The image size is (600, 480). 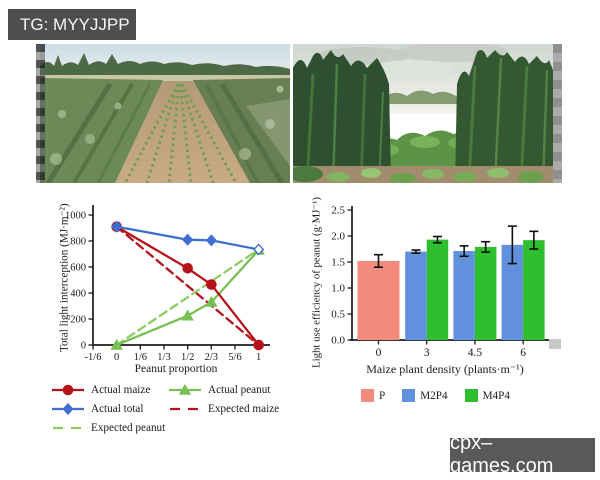 I want to click on svg-text: 1.0, so click(x=338, y=289).